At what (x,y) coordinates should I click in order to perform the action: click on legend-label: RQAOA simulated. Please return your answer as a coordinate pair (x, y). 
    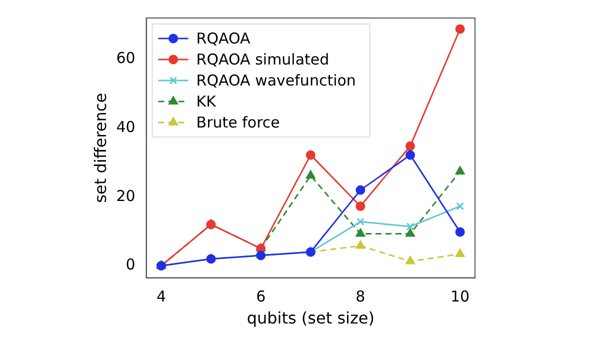
    Looking at the image, I should click on (263, 59).